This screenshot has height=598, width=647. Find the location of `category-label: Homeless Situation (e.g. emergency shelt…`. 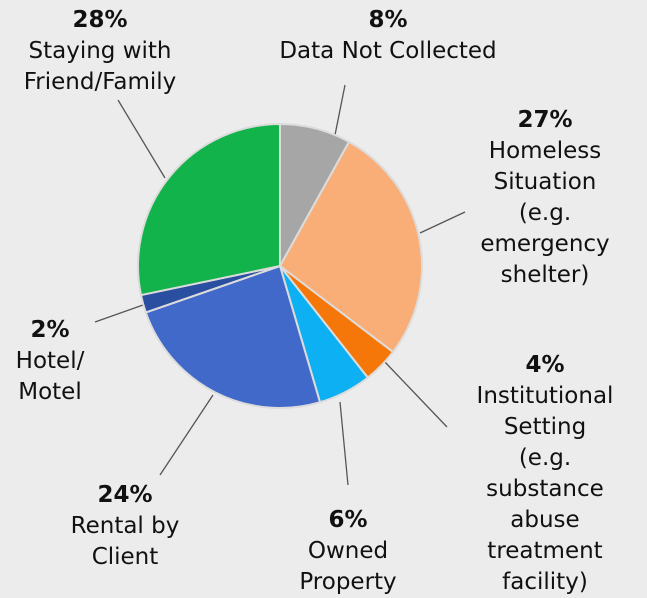

category-label: Homeless Situation (e.g. emergency shelt… is located at coordinates (545, 213).